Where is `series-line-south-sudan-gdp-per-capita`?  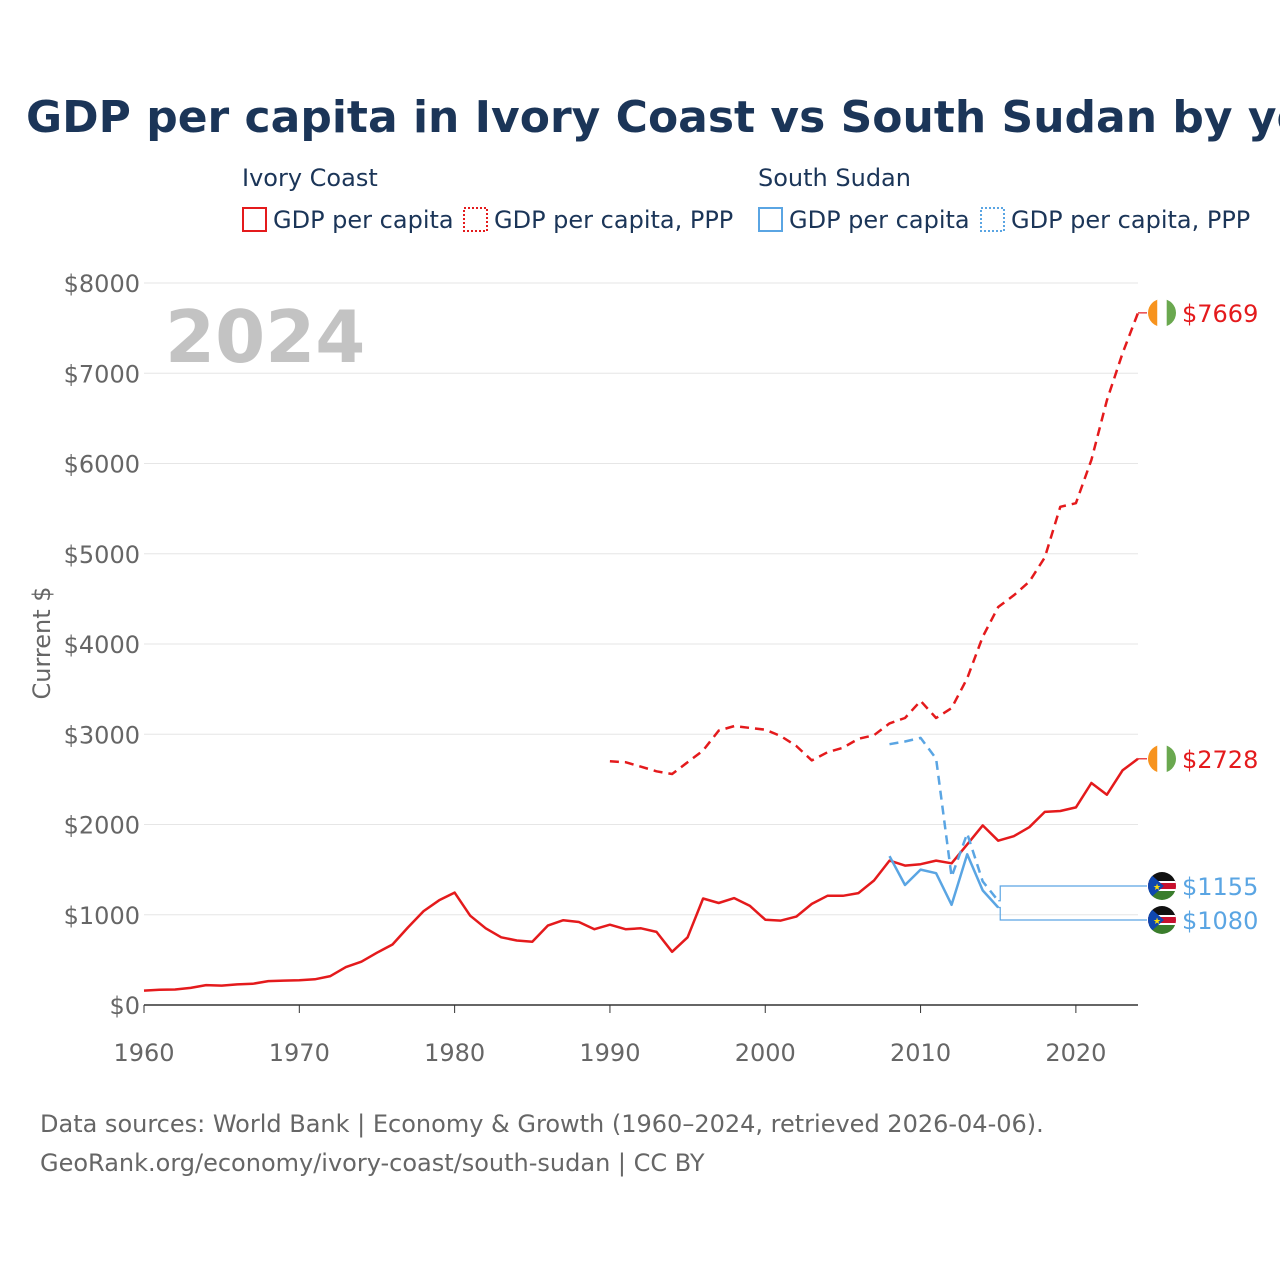 series-line-south-sudan-gdp-per-capita is located at coordinates (944, 881).